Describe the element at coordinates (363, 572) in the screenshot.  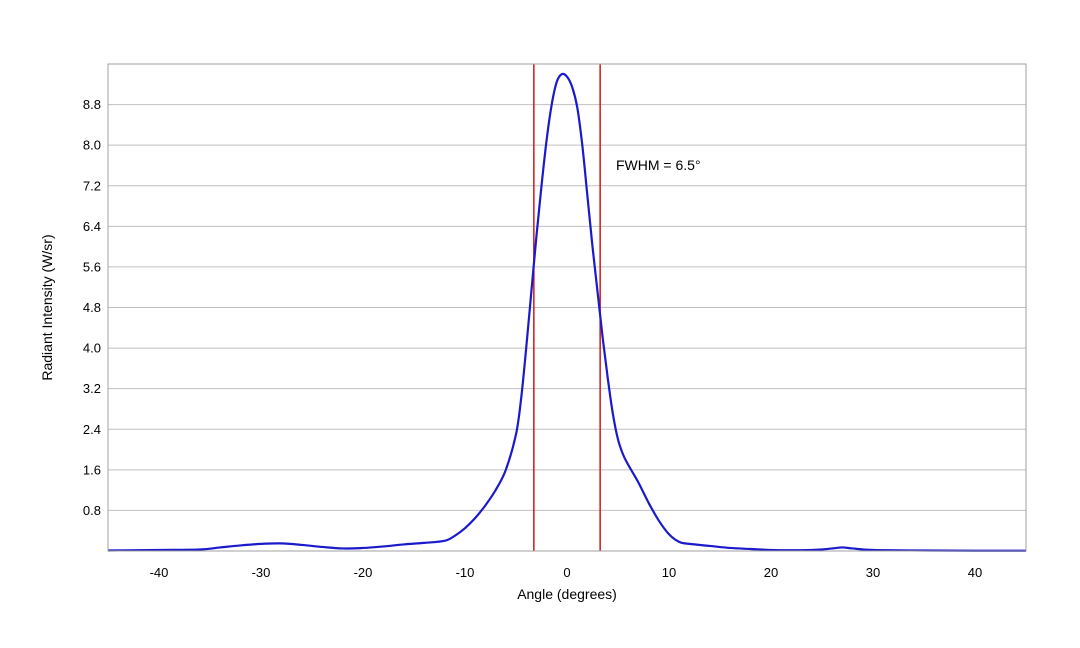
I see `x-tick-label: -20` at that location.